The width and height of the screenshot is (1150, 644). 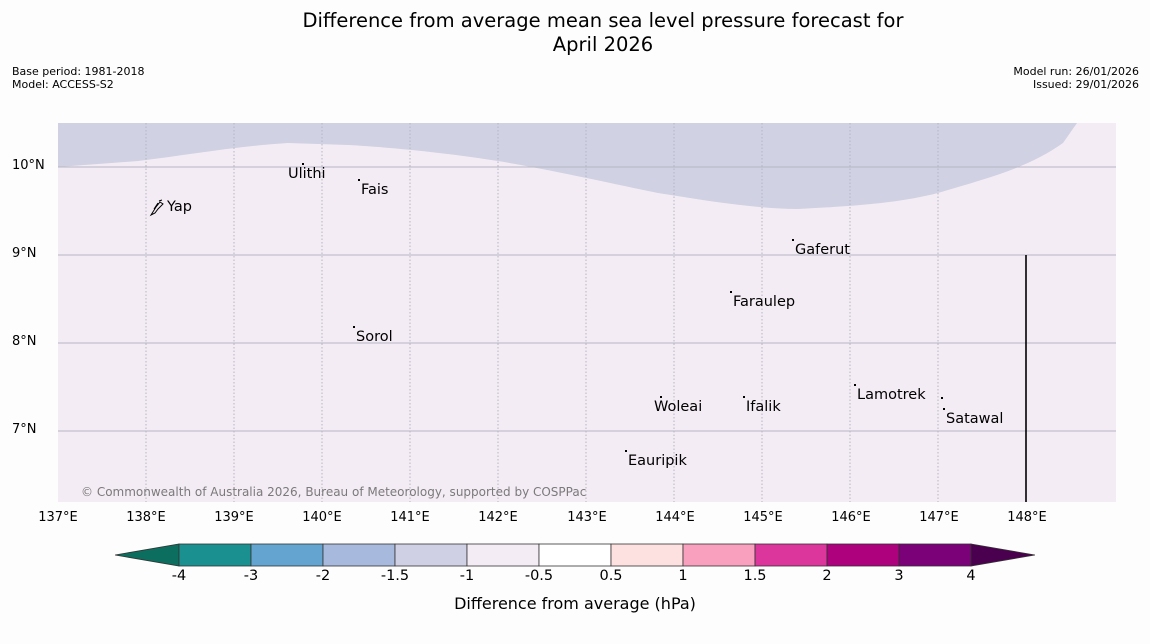 What do you see at coordinates (603, 44) in the screenshot?
I see `title-line-2: April 2026` at bounding box center [603, 44].